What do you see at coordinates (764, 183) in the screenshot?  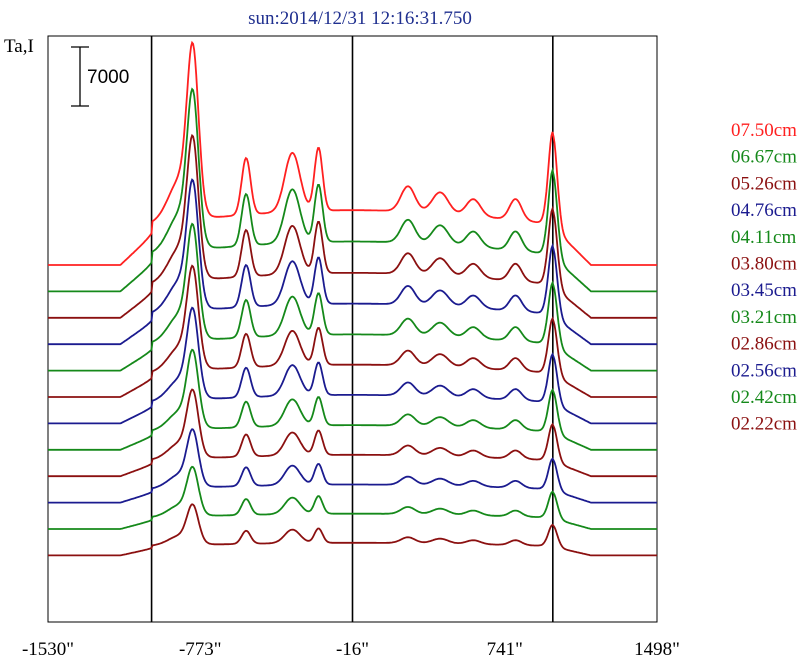 I see `legend-entry: 05.26cm` at bounding box center [764, 183].